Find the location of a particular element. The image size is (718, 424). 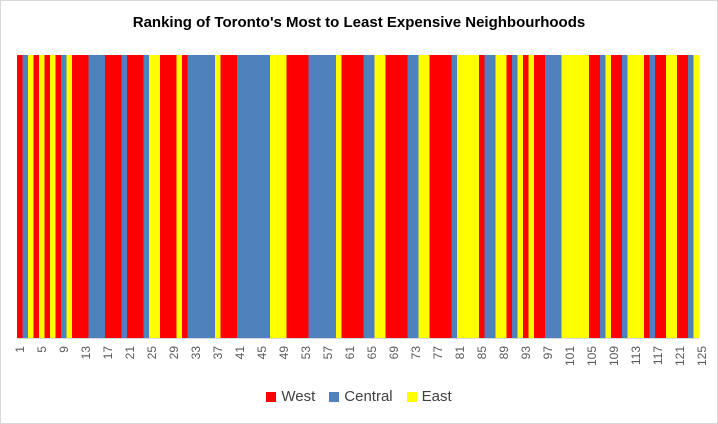

bar-63-west is located at coordinates (361, 196).